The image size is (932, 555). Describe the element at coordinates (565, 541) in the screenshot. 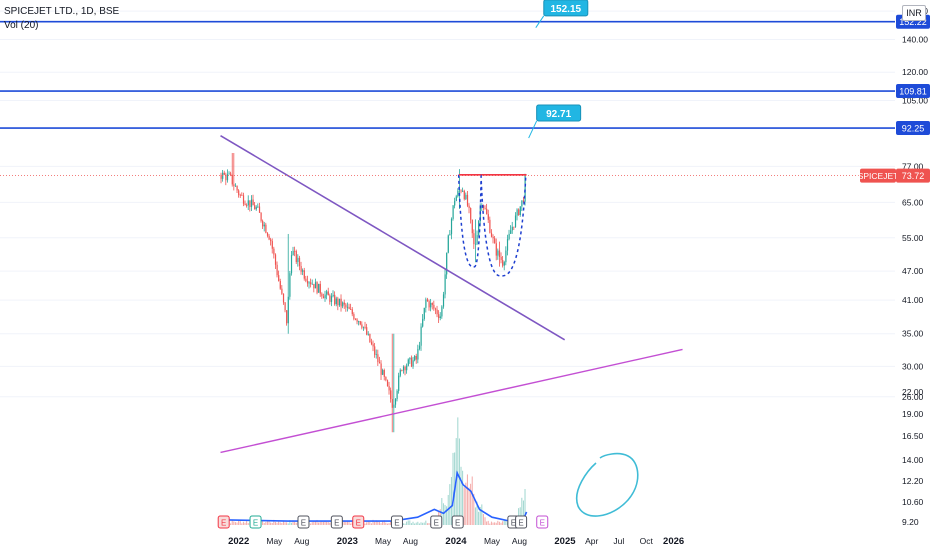

I see `time-axis-tick: 2025` at that location.